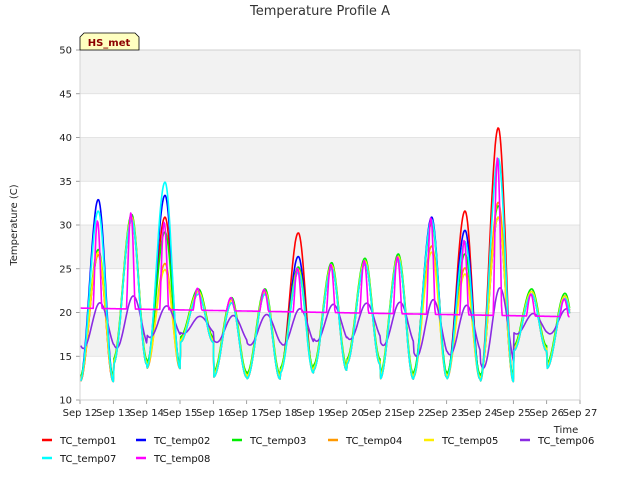  Describe the element at coordinates (213, 413) in the screenshot. I see `x-tick-label: Sep 16` at that location.